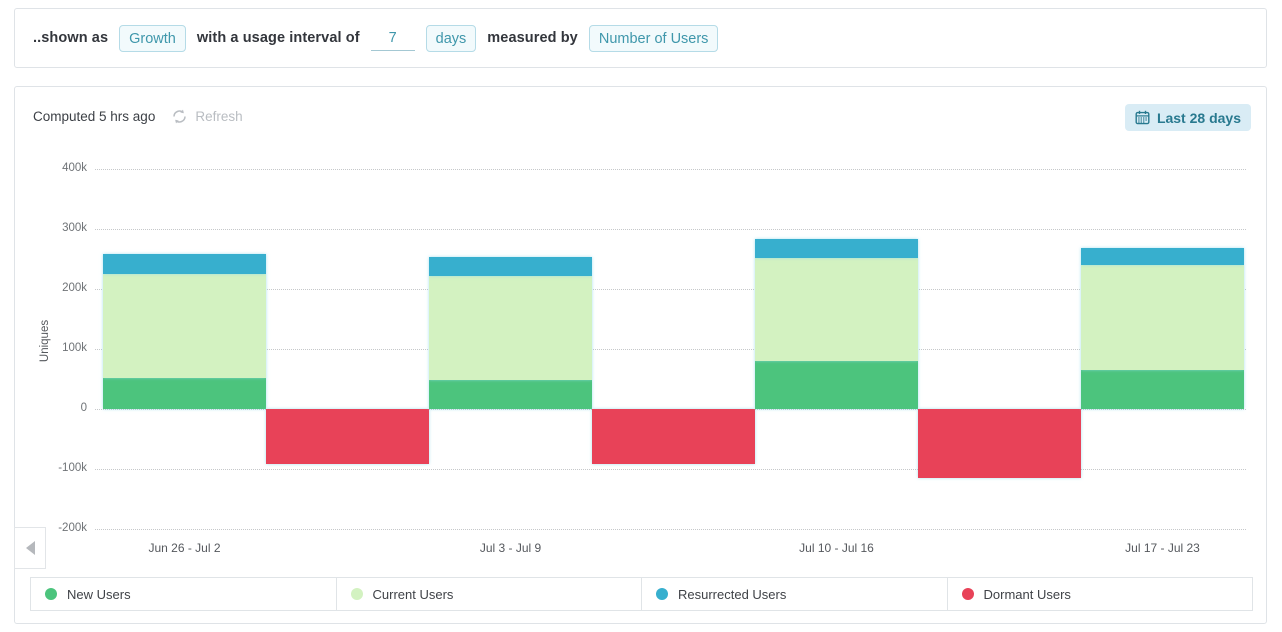 Image resolution: width=1282 pixels, height=632 pixels. Describe the element at coordinates (219, 116) in the screenshot. I see `refresh-label: Refresh` at that location.